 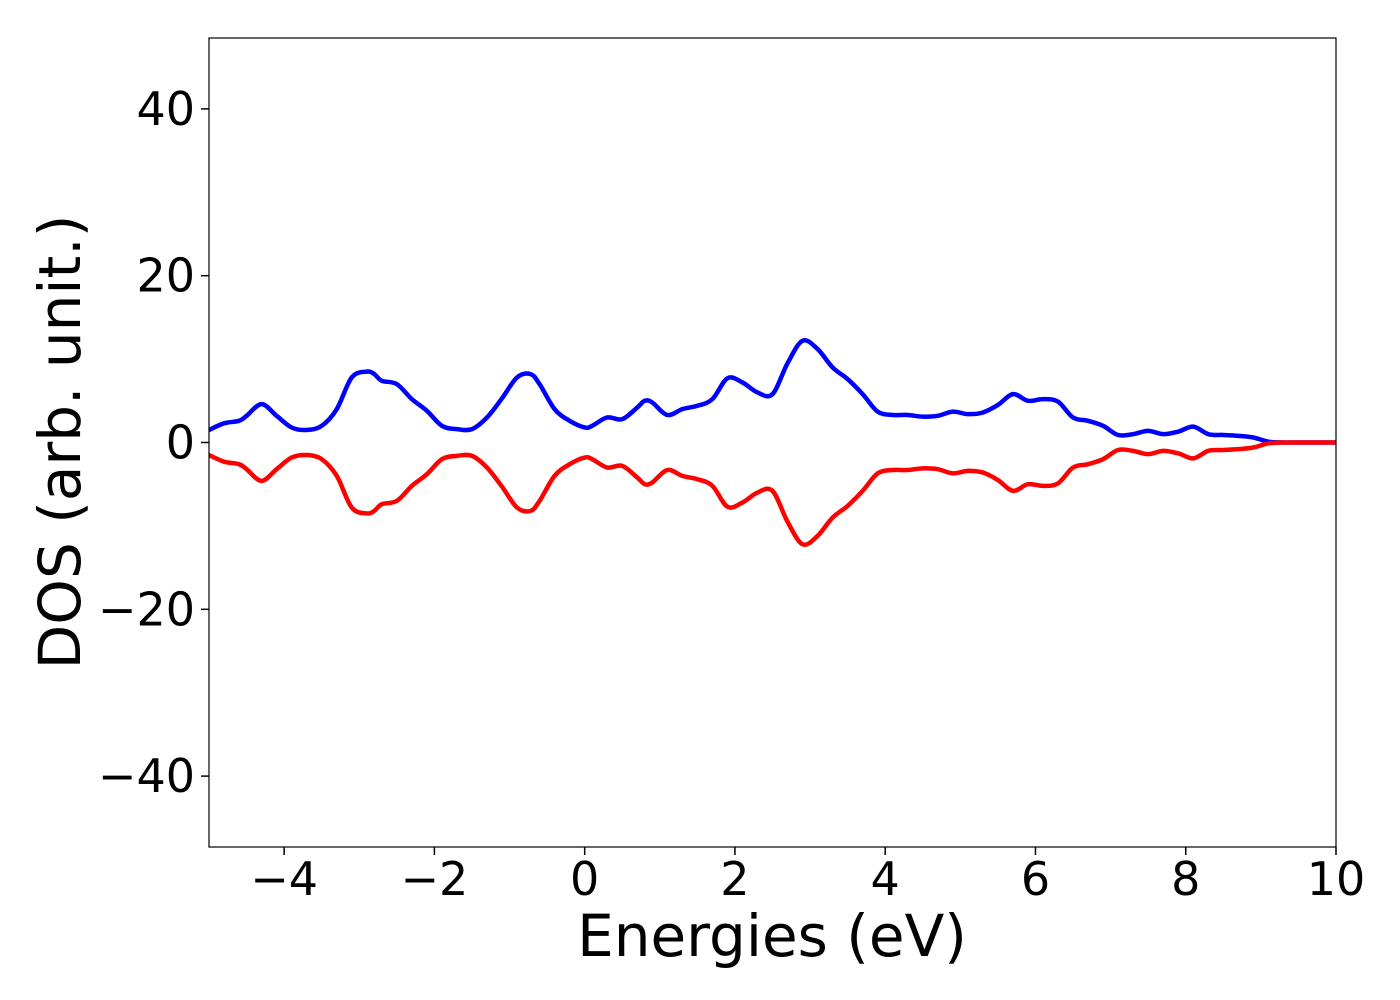 What do you see at coordinates (885, 879) in the screenshot?
I see `x-tick-label: 4` at bounding box center [885, 879].